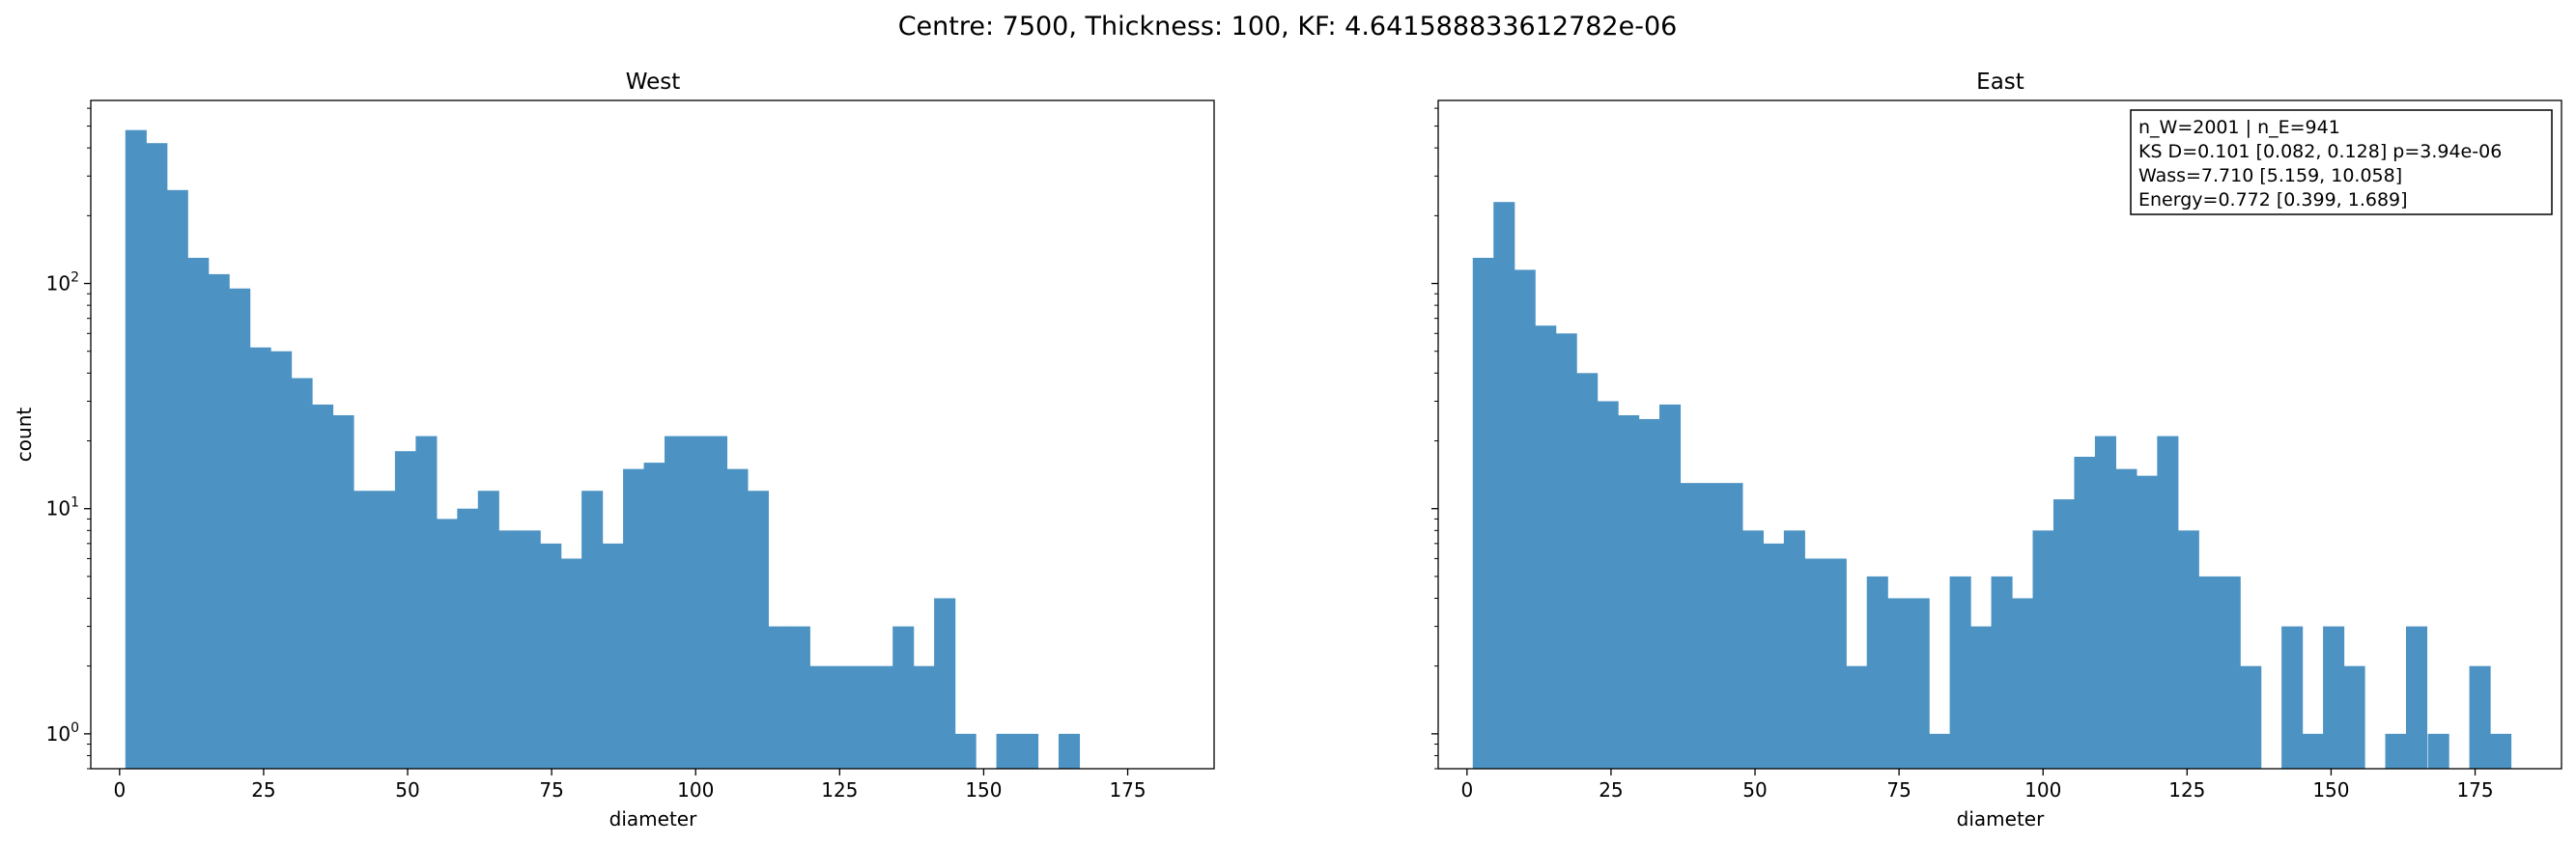 The height and width of the screenshot is (845, 2576). Describe the element at coordinates (62, 283) in the screenshot. I see `y-tick-label: 102` at that location.